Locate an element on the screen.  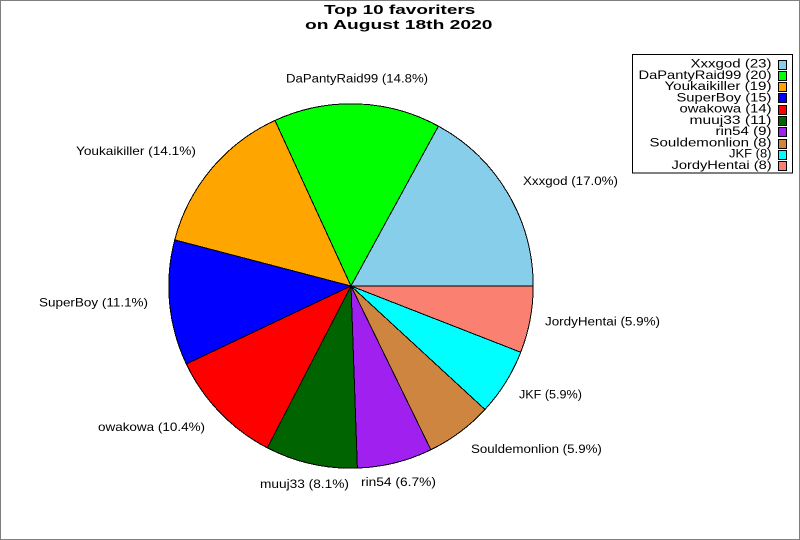
svg-text: Youkaikiller (14.1%) is located at coordinates (136, 151).